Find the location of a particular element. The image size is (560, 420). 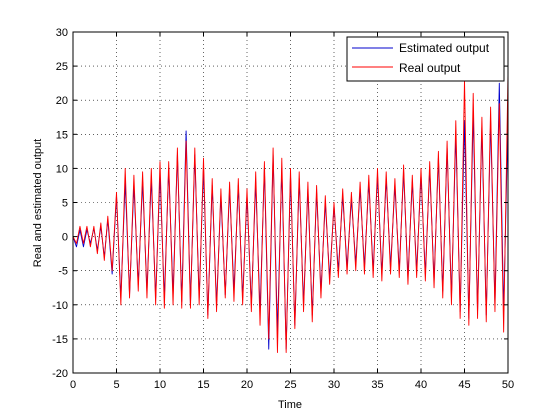

legend: Estimated output Real output is located at coordinates (425, 59).